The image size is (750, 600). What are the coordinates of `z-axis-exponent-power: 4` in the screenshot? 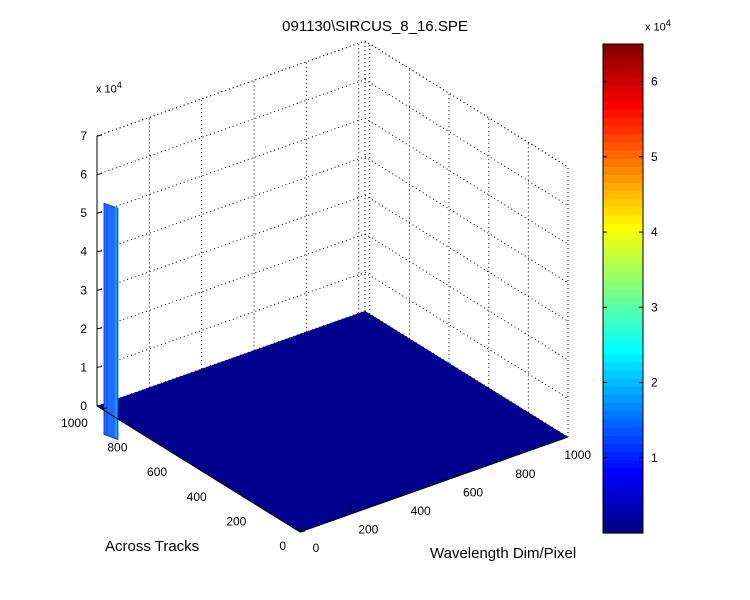 It's located at (119, 85).